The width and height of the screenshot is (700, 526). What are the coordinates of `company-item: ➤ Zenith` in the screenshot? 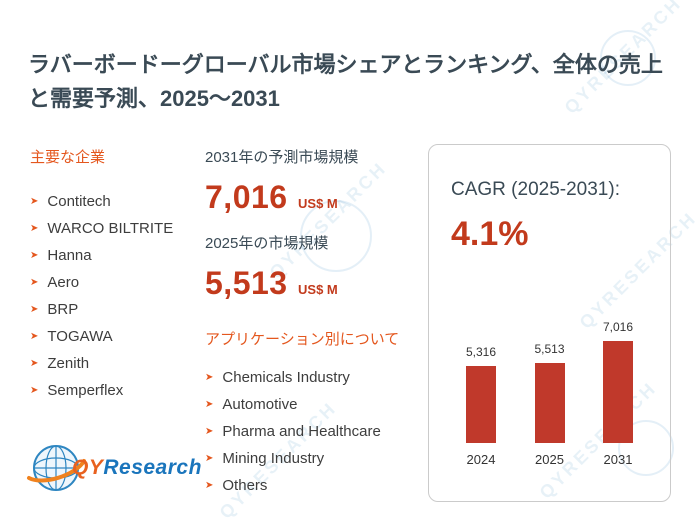 It's located at (116, 363).